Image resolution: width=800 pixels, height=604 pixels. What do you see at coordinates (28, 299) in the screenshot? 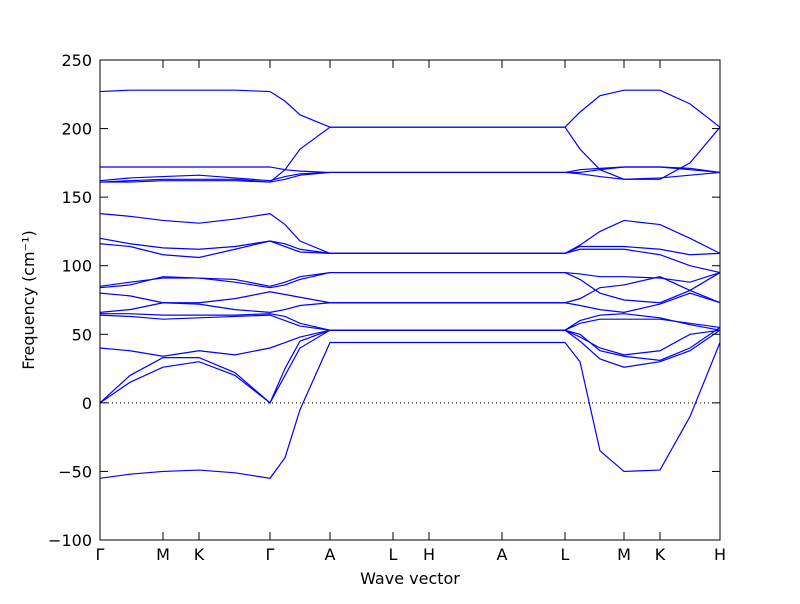
I see `y-axis-label: Frequency (cm⁻¹)` at bounding box center [28, 299].